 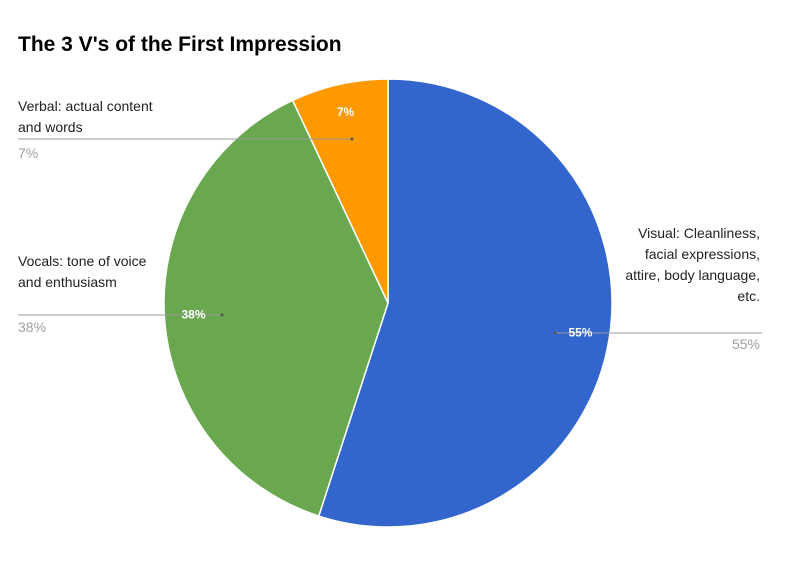 What do you see at coordinates (180, 44) in the screenshot?
I see `chart-title: The 3 V's of the First Impression` at bounding box center [180, 44].